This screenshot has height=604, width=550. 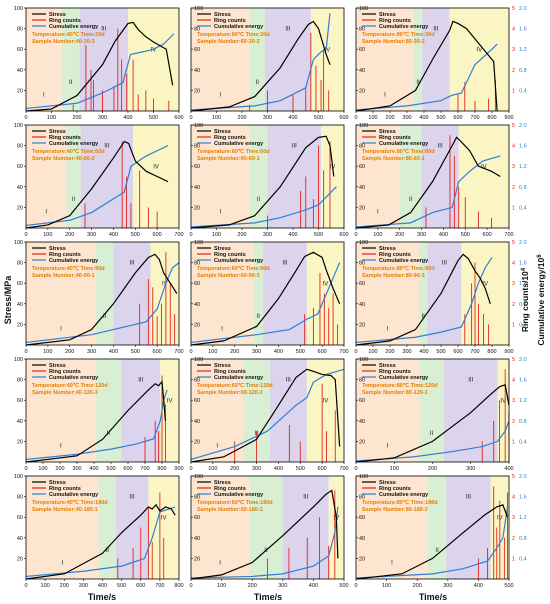 I want to click on panel-2-legend-label-2: Ring counts, so click(x=230, y=21).